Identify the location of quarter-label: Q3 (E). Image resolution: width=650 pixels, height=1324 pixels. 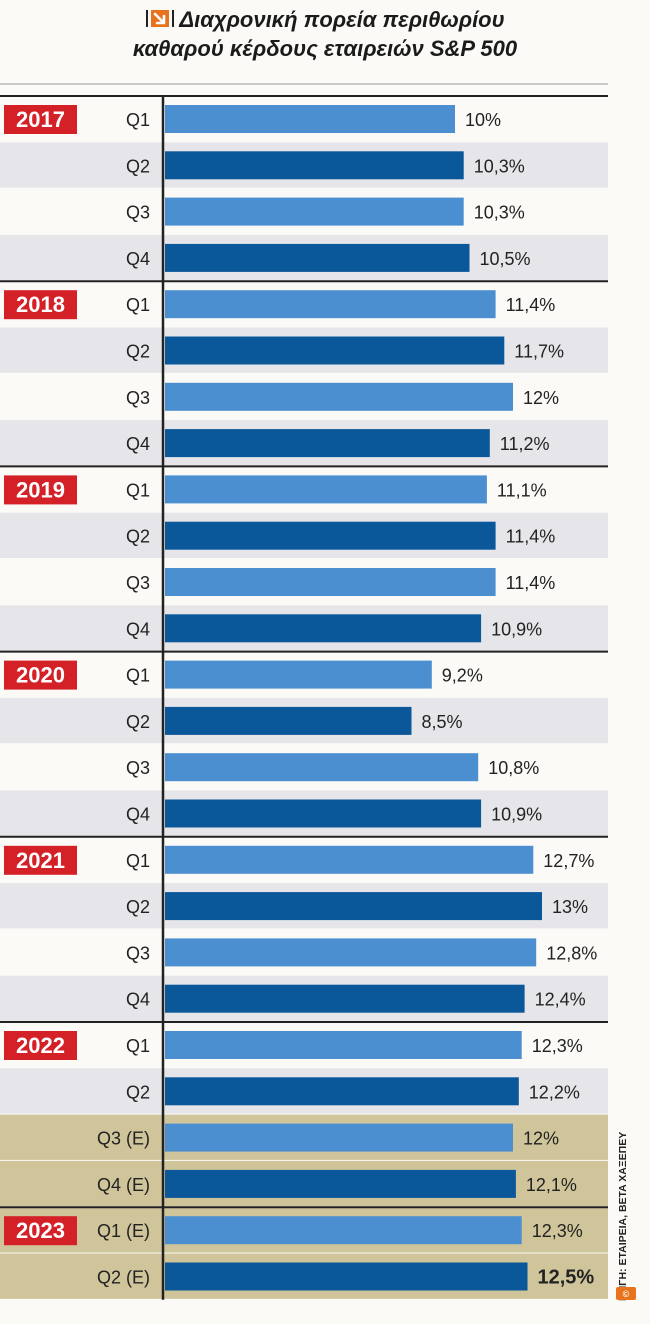
(123, 1139).